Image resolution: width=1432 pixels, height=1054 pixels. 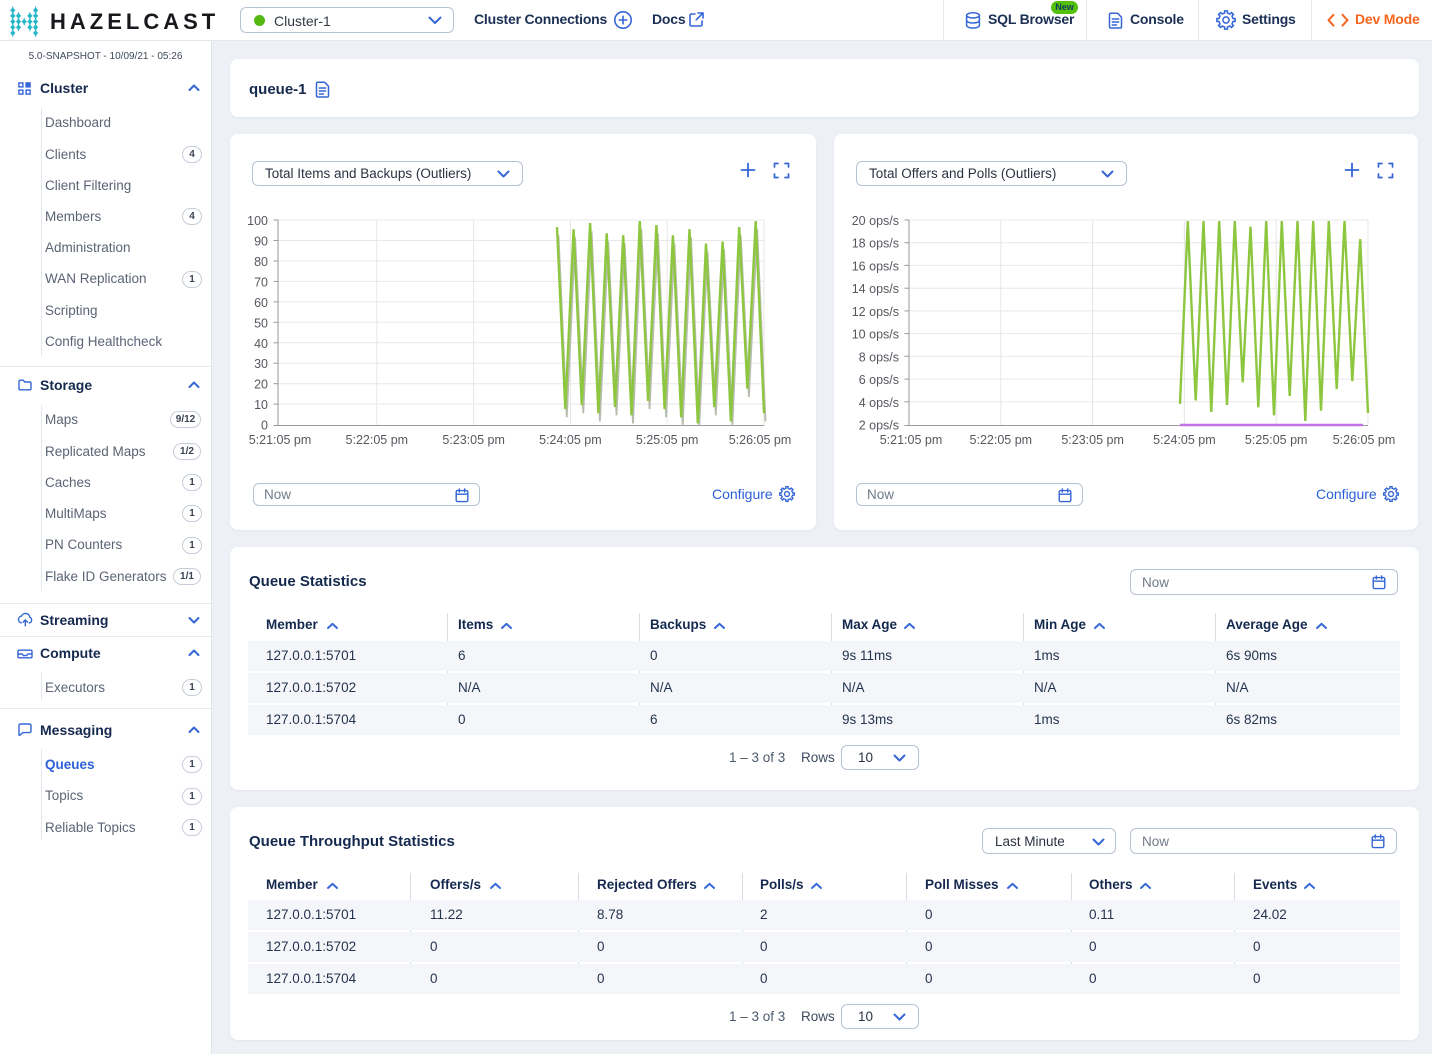 I want to click on svg-text: 18 ops/s, so click(x=875, y=244).